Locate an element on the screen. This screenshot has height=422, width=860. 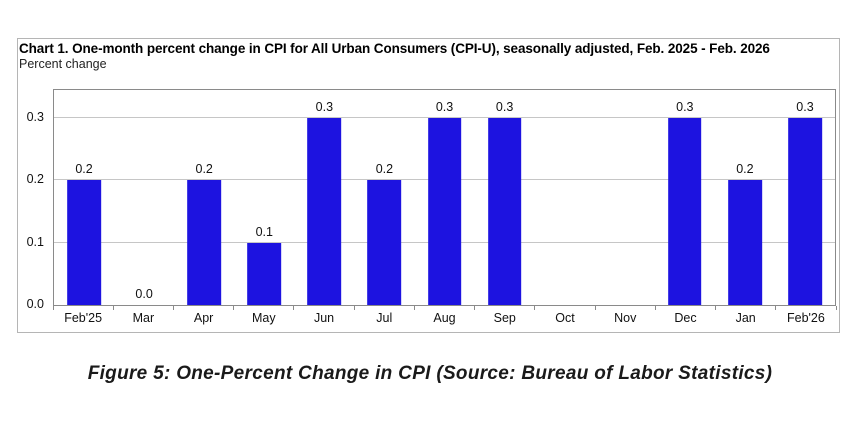
bar-value-label: 0.1 is located at coordinates (264, 231).